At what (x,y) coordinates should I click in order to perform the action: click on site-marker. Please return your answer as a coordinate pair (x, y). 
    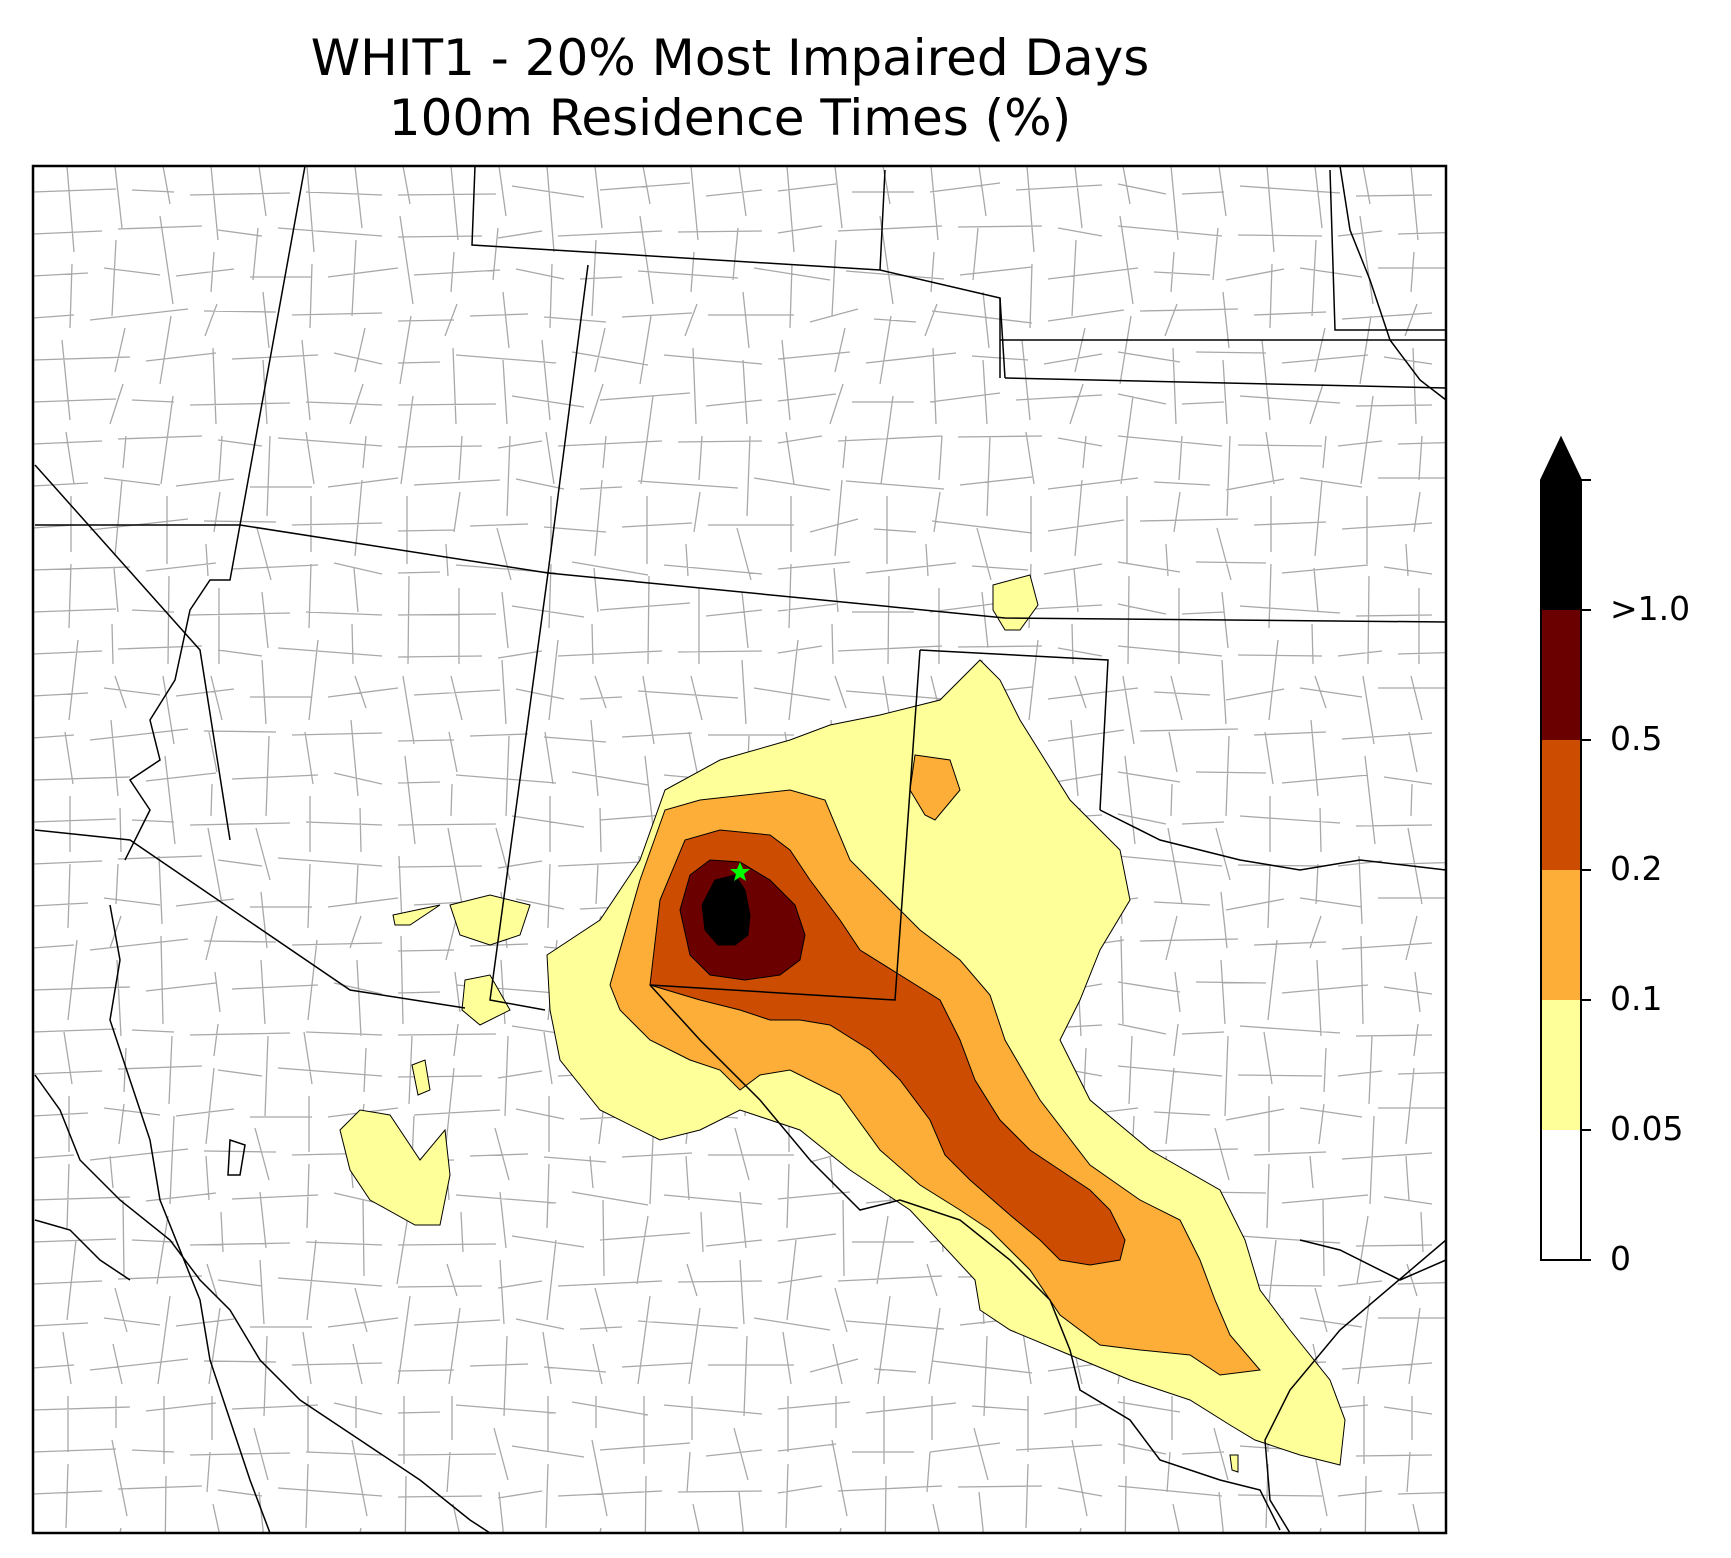
    Looking at the image, I should click on (740, 871).